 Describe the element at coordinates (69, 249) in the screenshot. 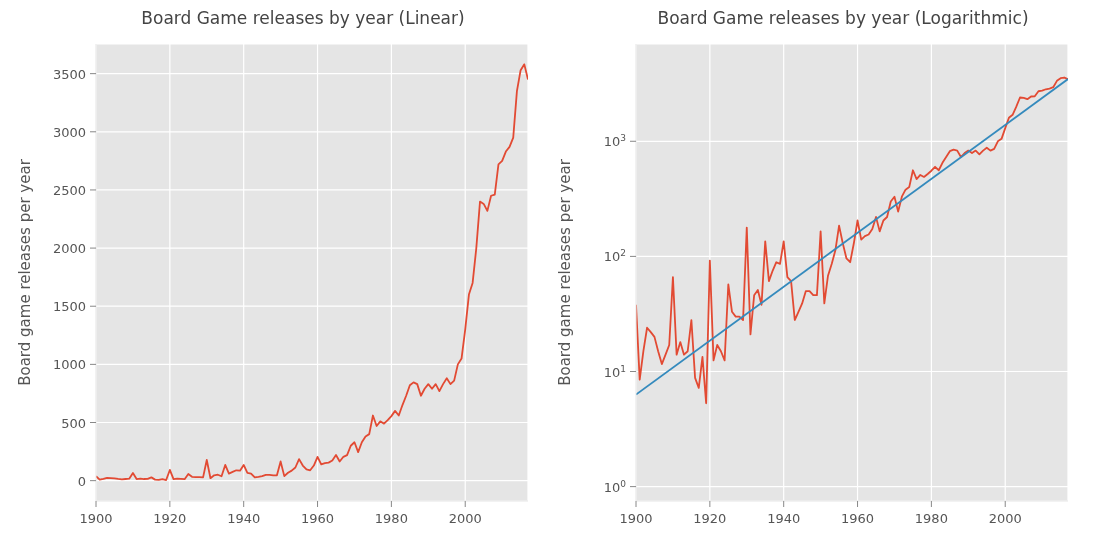

I see `y-tick-label: 2000` at that location.